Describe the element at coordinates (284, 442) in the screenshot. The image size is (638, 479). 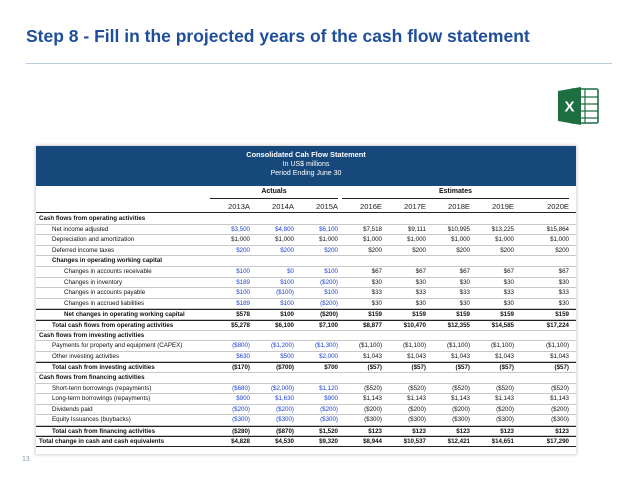
I see `table-cell: $4,530` at that location.